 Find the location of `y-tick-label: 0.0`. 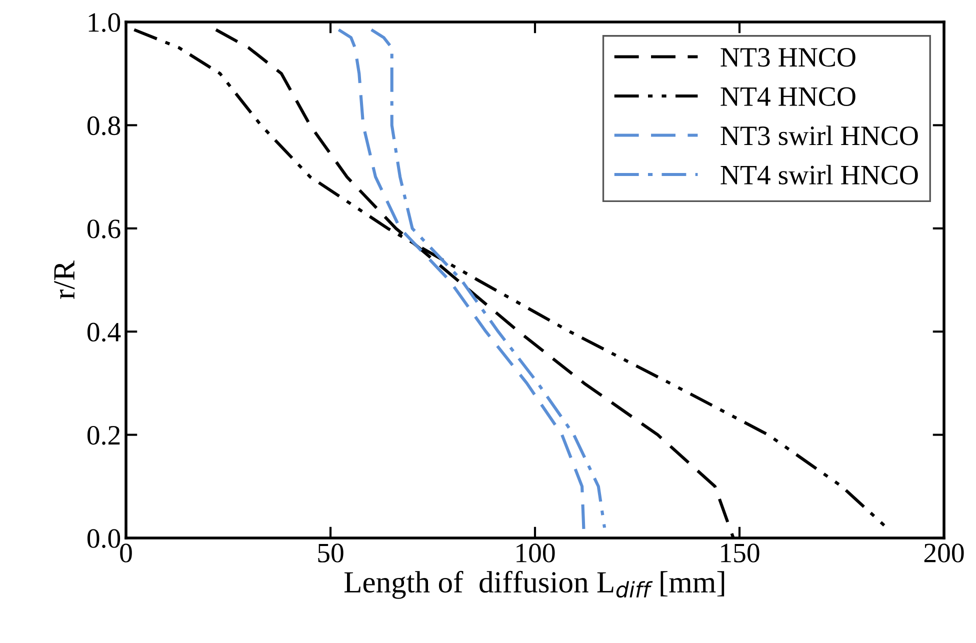

y-tick-label: 0.0 is located at coordinates (103, 538).